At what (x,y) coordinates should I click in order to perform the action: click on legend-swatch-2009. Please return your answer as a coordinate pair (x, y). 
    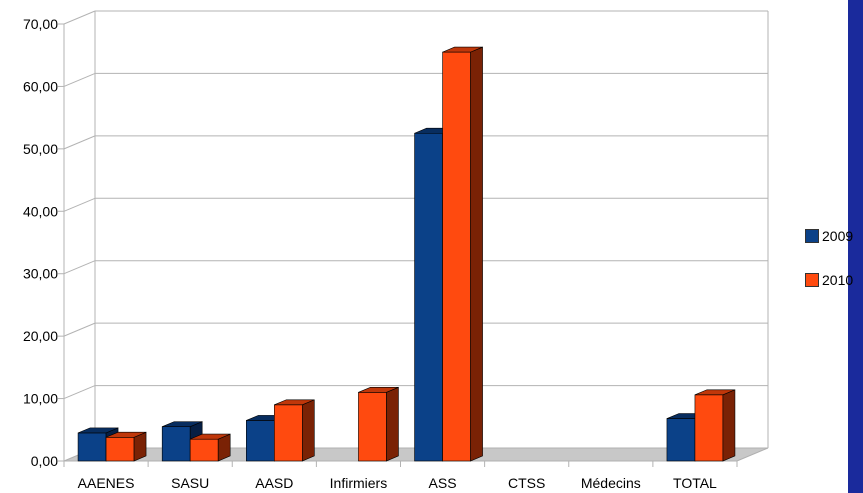
    Looking at the image, I should click on (812, 236).